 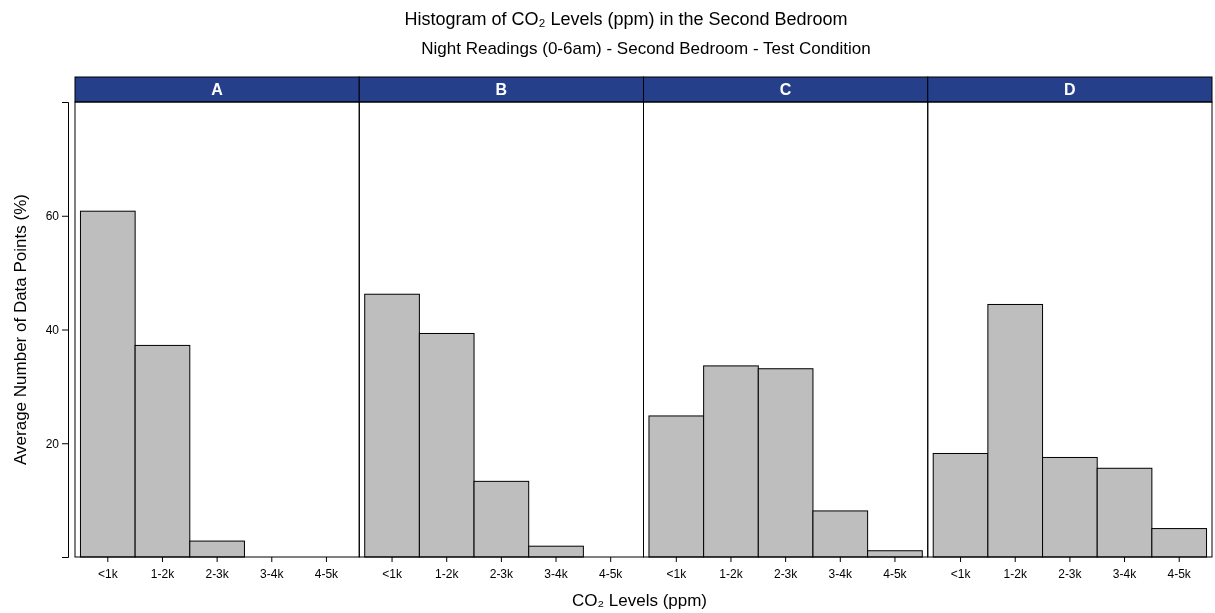 I want to click on y-tick-label: 40, so click(x=52, y=329).